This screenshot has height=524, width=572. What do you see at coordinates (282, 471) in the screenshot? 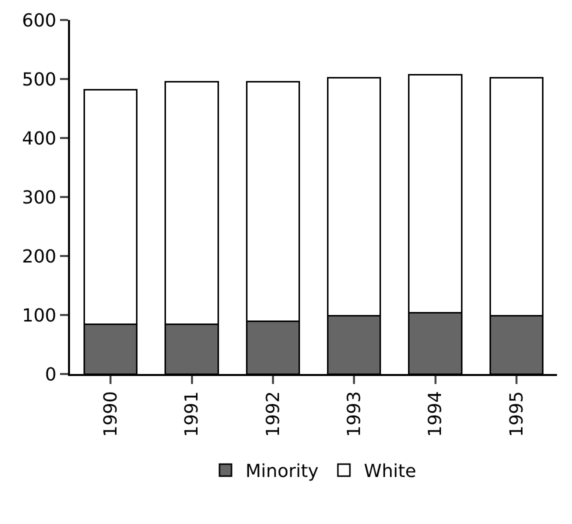
I see `legend-label: Minority` at bounding box center [282, 471].